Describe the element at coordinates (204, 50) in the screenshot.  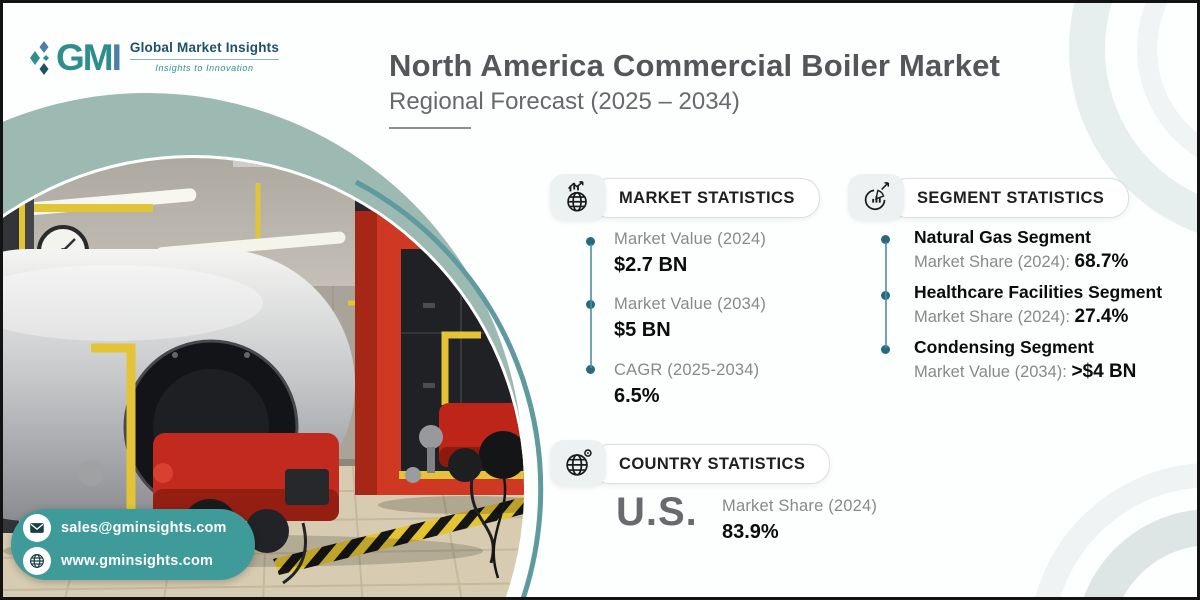
I see `brand-name: Global Market Insights` at that location.